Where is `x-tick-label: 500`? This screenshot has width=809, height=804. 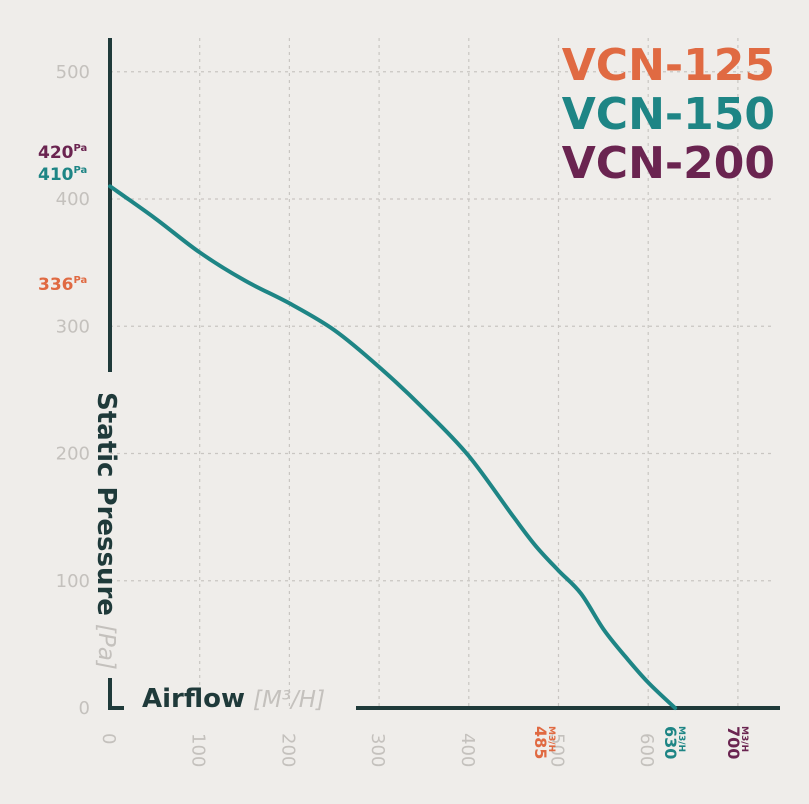 x-tick-label: 500 is located at coordinates (557, 750).